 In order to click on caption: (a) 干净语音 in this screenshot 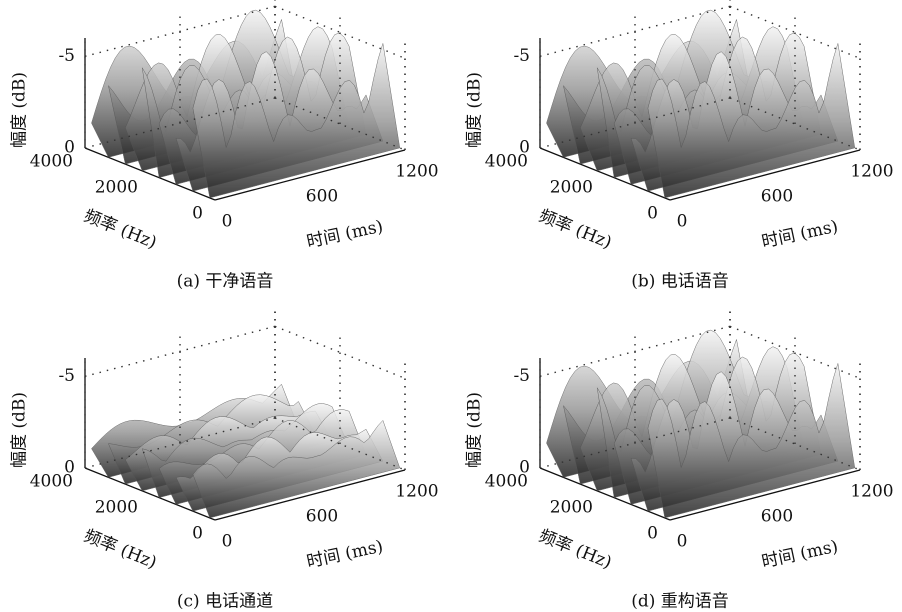, I will do `click(225, 282)`.